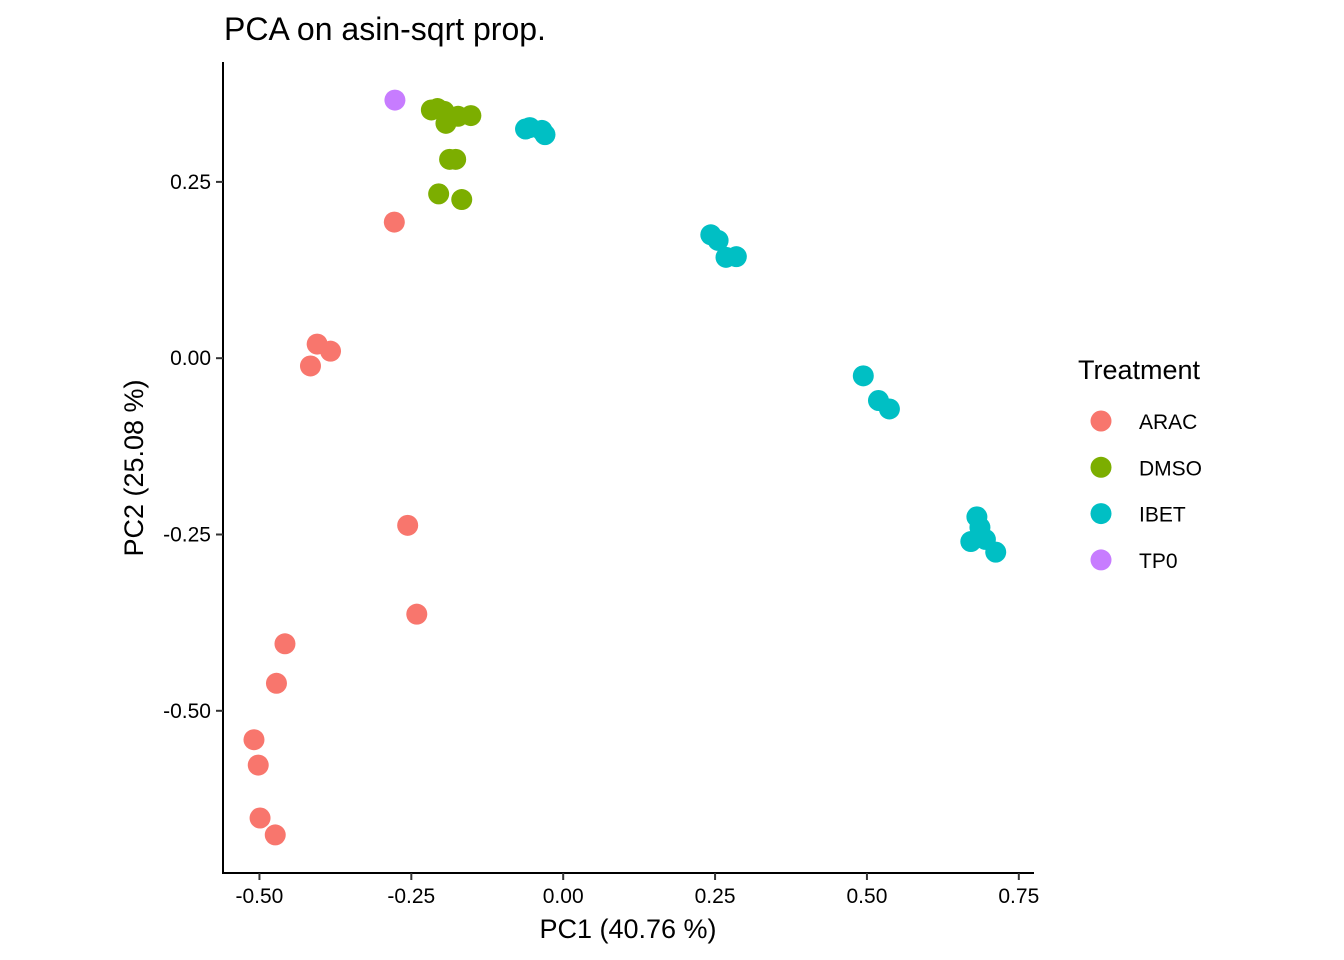 This screenshot has width=1344, height=960. What do you see at coordinates (190, 182) in the screenshot?
I see `y-tick-label: 0.25` at bounding box center [190, 182].